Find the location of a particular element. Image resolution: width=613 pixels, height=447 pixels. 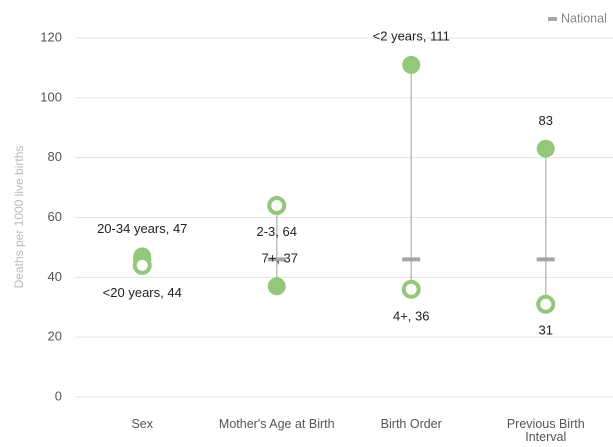

x-tick-label: Mother's Age at Birth is located at coordinates (276, 424).